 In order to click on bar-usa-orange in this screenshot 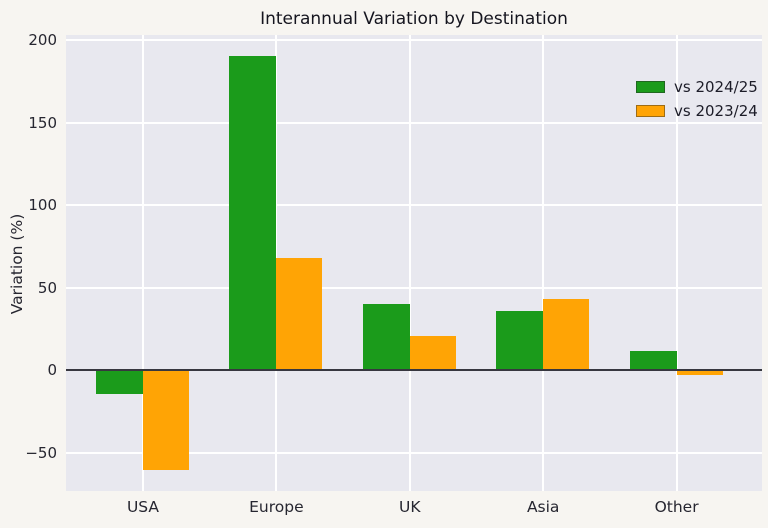, I will do `click(166, 420)`.